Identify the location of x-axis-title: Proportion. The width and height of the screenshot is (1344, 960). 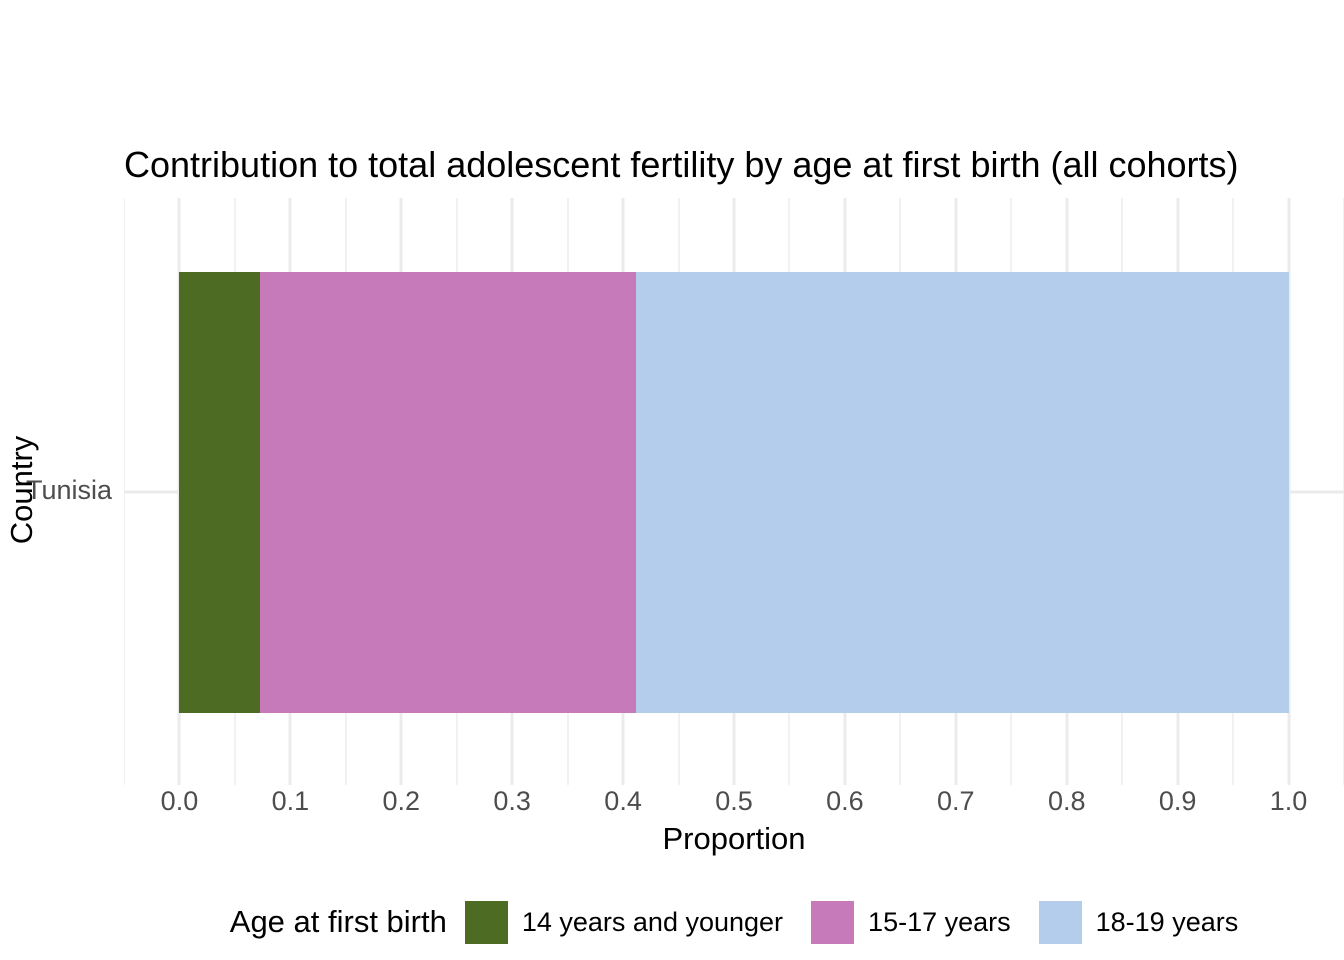
(734, 838).